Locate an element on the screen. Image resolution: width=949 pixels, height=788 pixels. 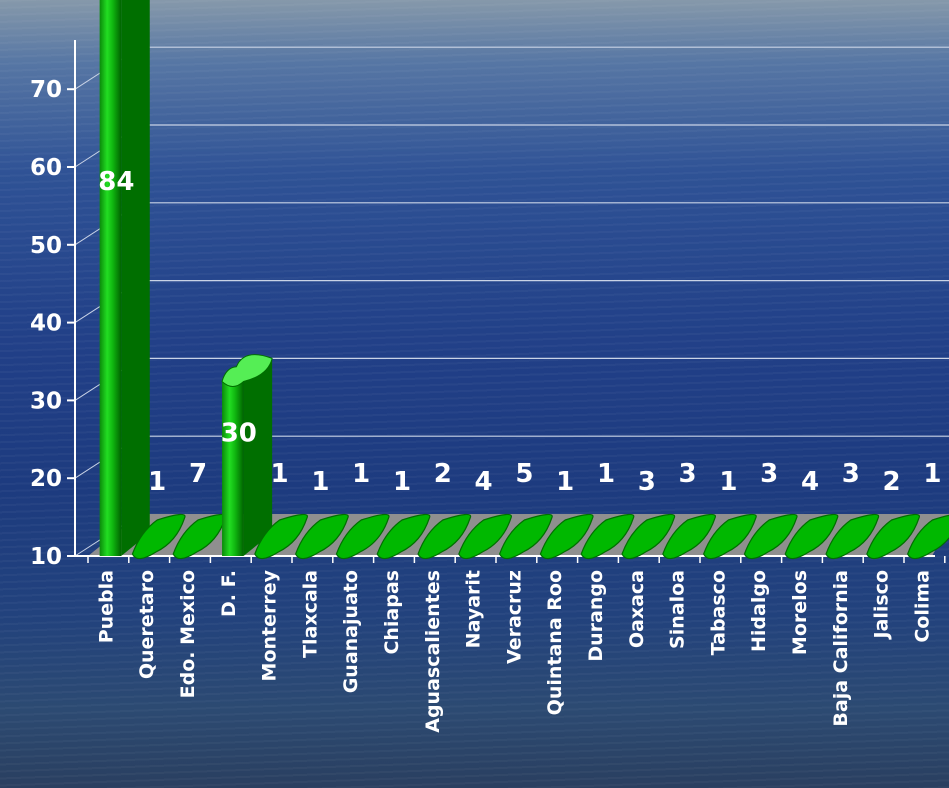
y-tick-label: 20 is located at coordinates (46, 479).